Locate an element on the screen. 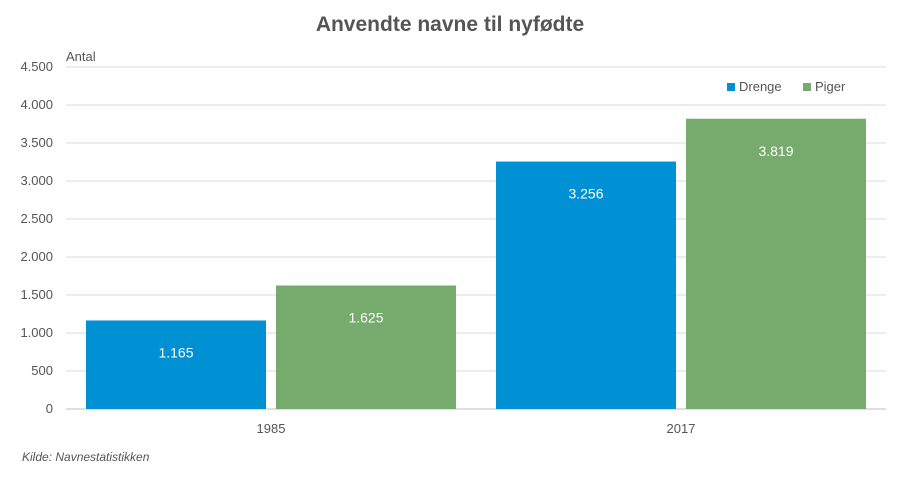  y-axis-label: Antal is located at coordinates (81, 56).